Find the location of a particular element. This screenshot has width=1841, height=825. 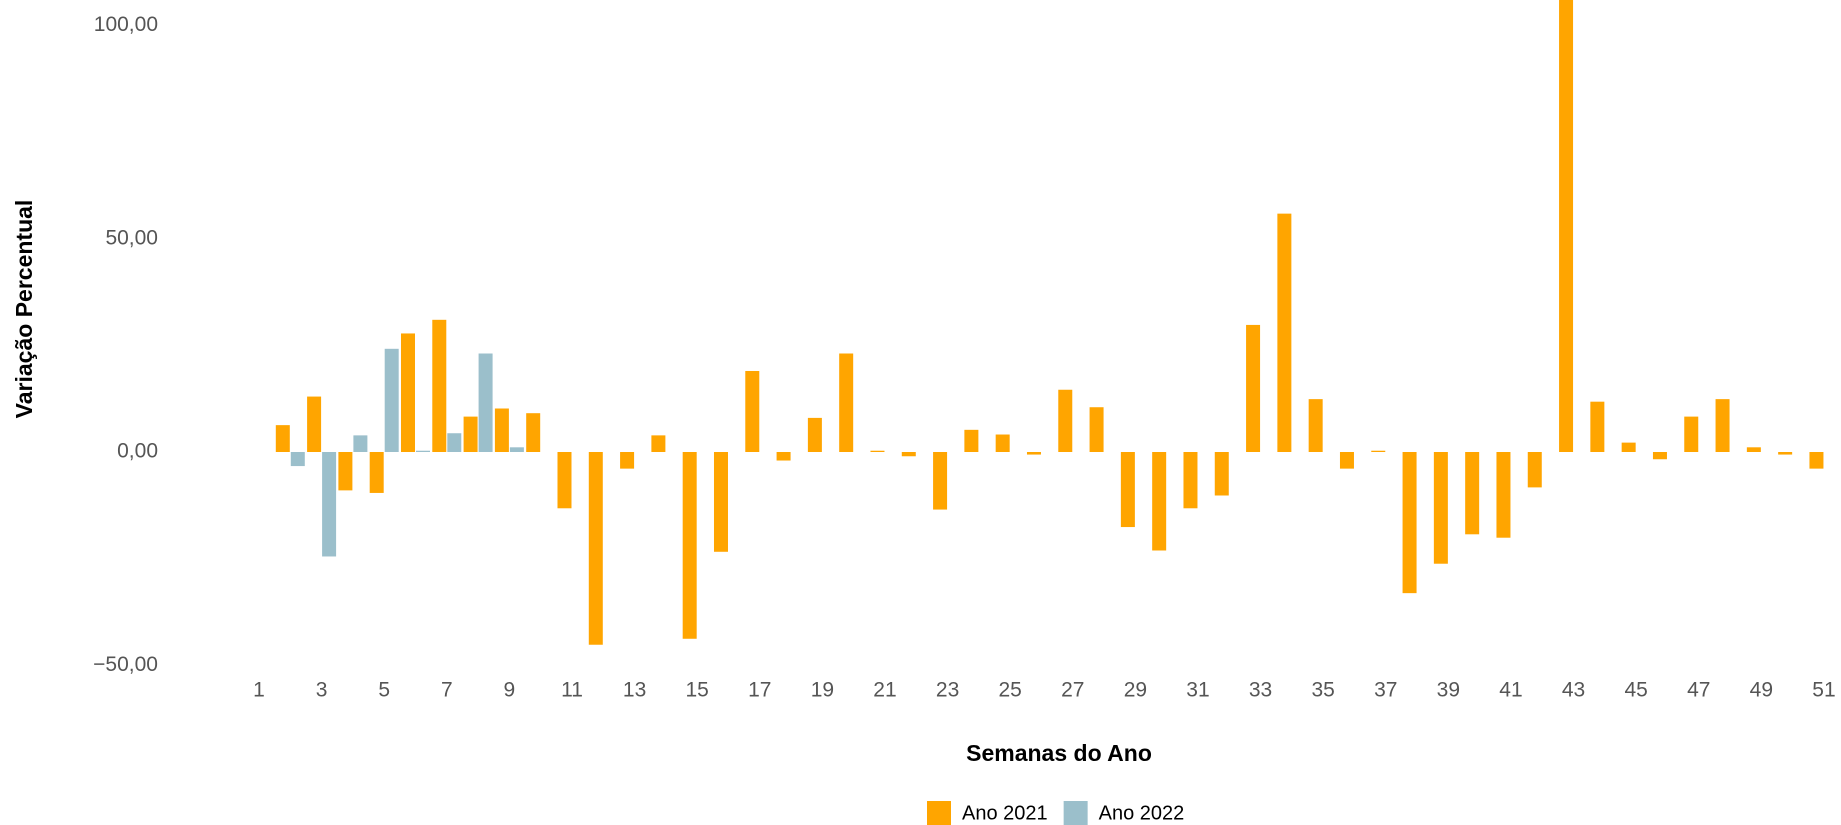

x-tick-label: 49 is located at coordinates (1761, 690).